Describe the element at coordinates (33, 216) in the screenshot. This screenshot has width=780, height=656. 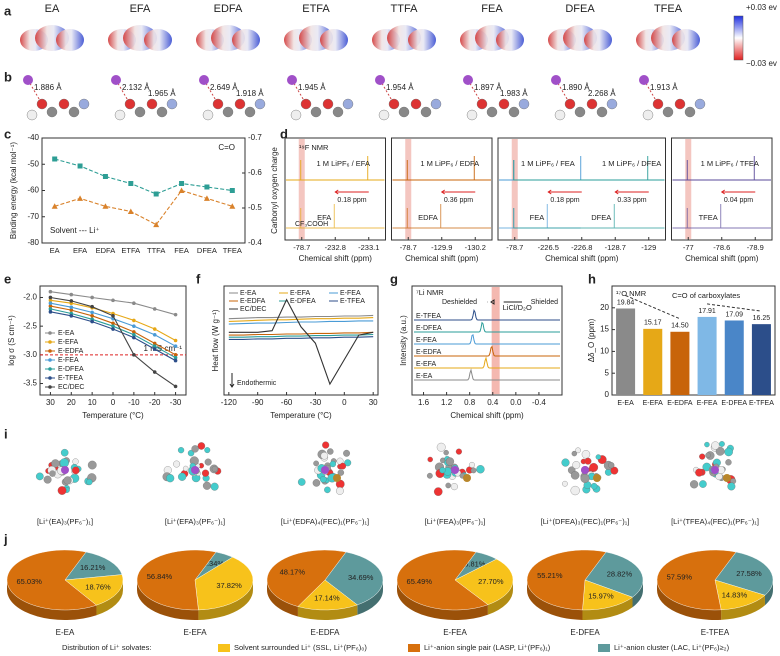
I see `y-tick-label: -70` at that location.